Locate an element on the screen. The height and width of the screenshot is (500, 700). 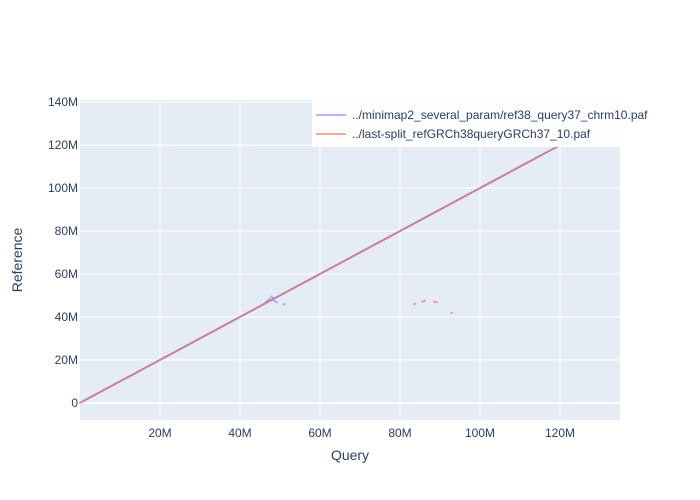
y-tick-label: 140M is located at coordinates (63, 102).